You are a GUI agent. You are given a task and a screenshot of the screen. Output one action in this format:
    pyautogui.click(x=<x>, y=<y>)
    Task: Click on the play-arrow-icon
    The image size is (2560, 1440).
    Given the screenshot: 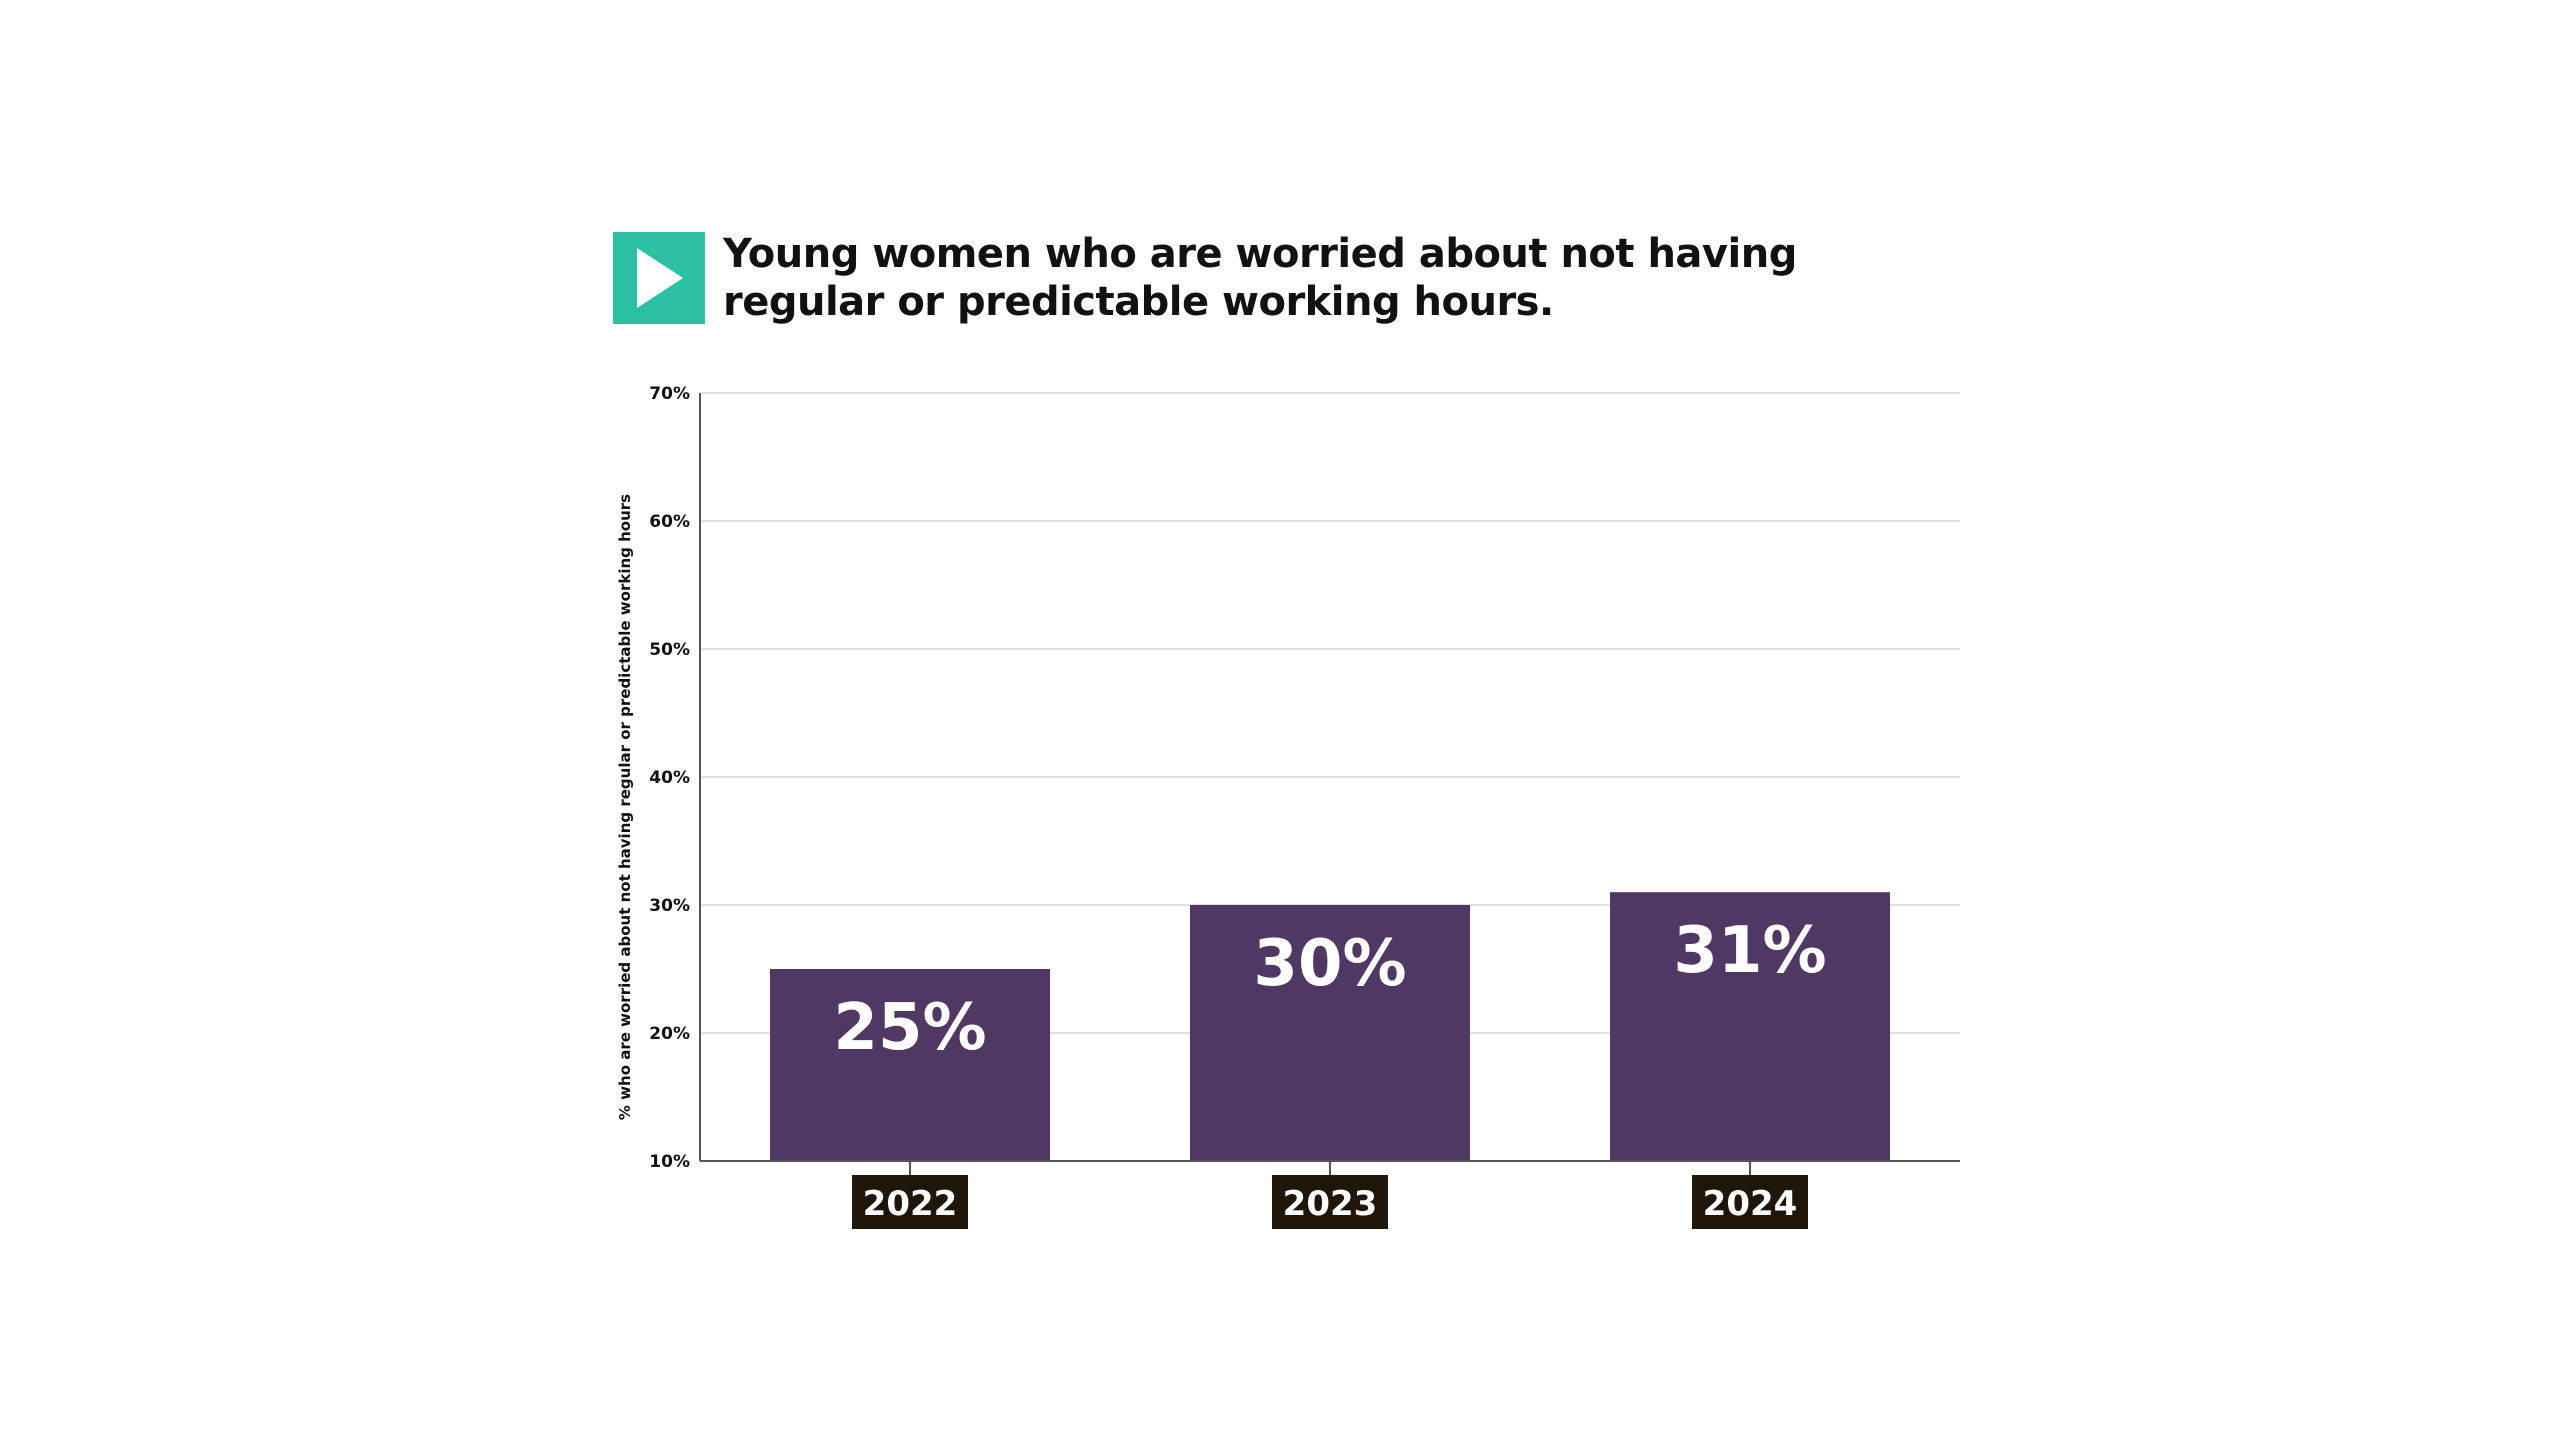 What is the action you would take?
    pyautogui.click(x=659, y=278)
    